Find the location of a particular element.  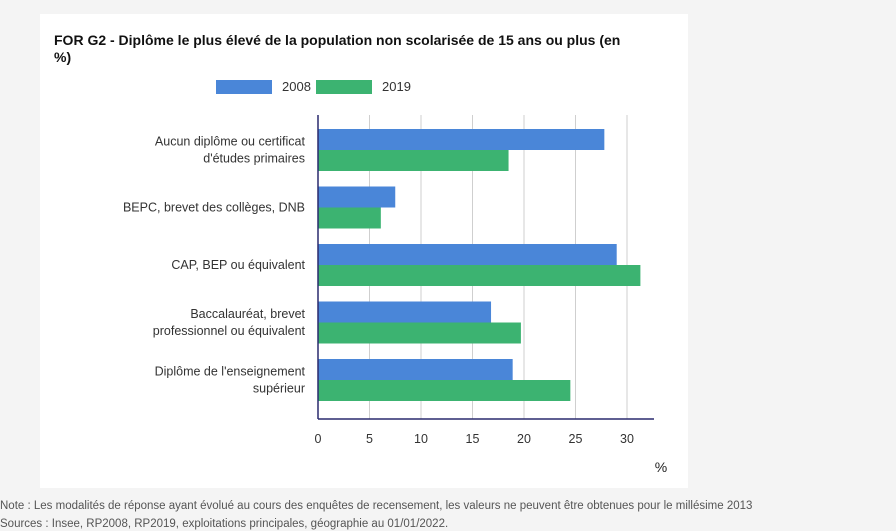

x-tick-label-25: 25 is located at coordinates (576, 439).